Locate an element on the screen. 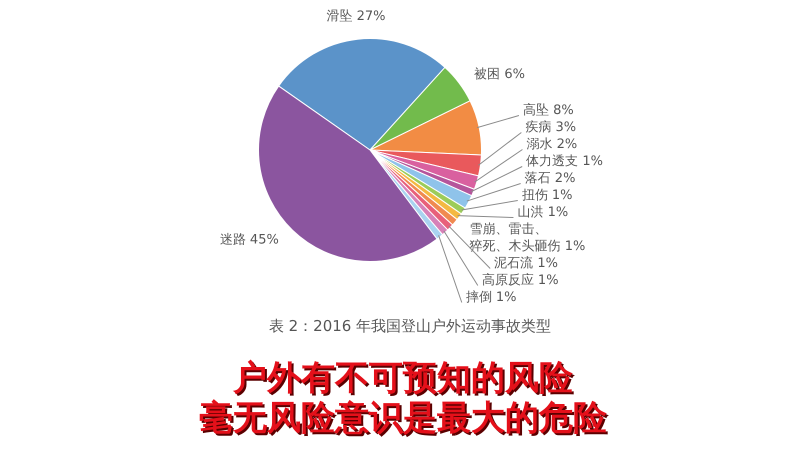 The width and height of the screenshot is (800, 449). slice-label: 雪崩、雷击、猝死、木头砸伤 1% is located at coordinates (528, 238).